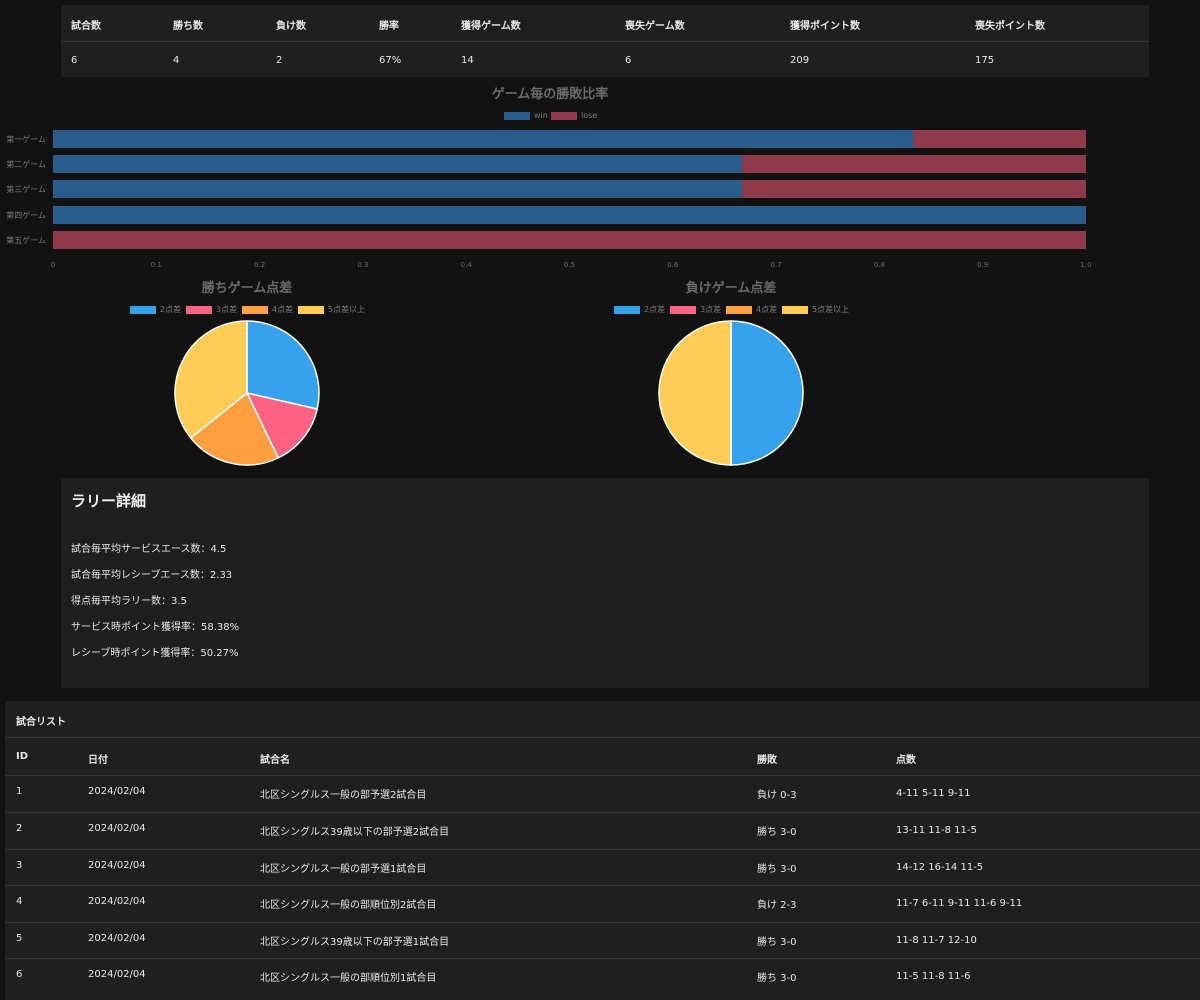  Describe the element at coordinates (550, 94) in the screenshot. I see `bar-chart-title: ゲーム毎の勝敗比率` at that location.